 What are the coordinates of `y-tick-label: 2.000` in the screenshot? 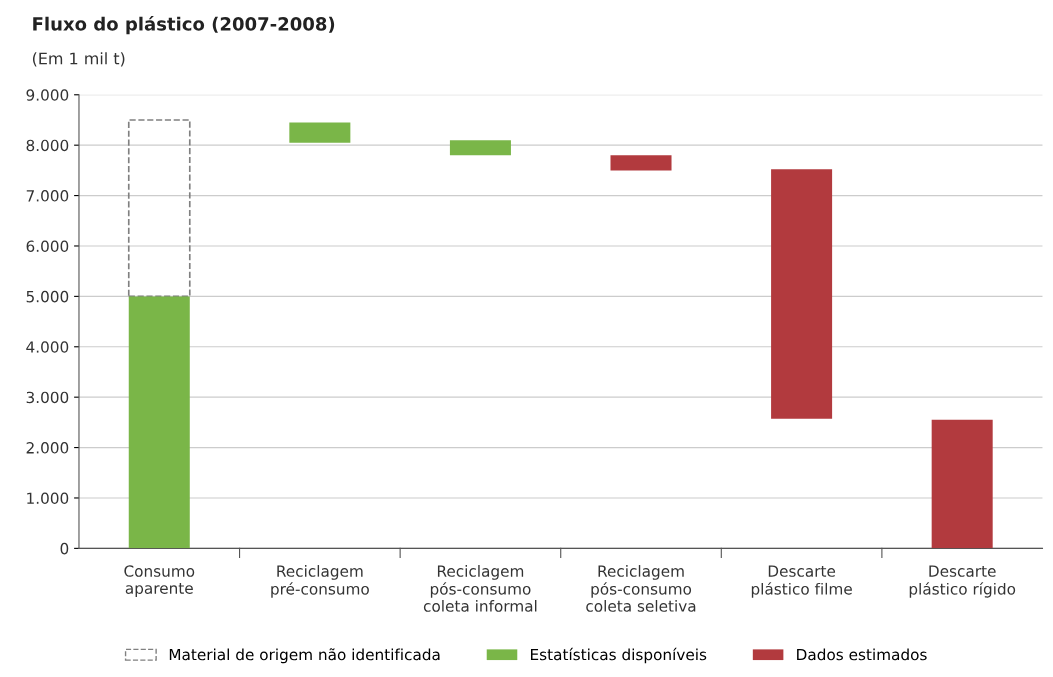 It's located at (47, 448).